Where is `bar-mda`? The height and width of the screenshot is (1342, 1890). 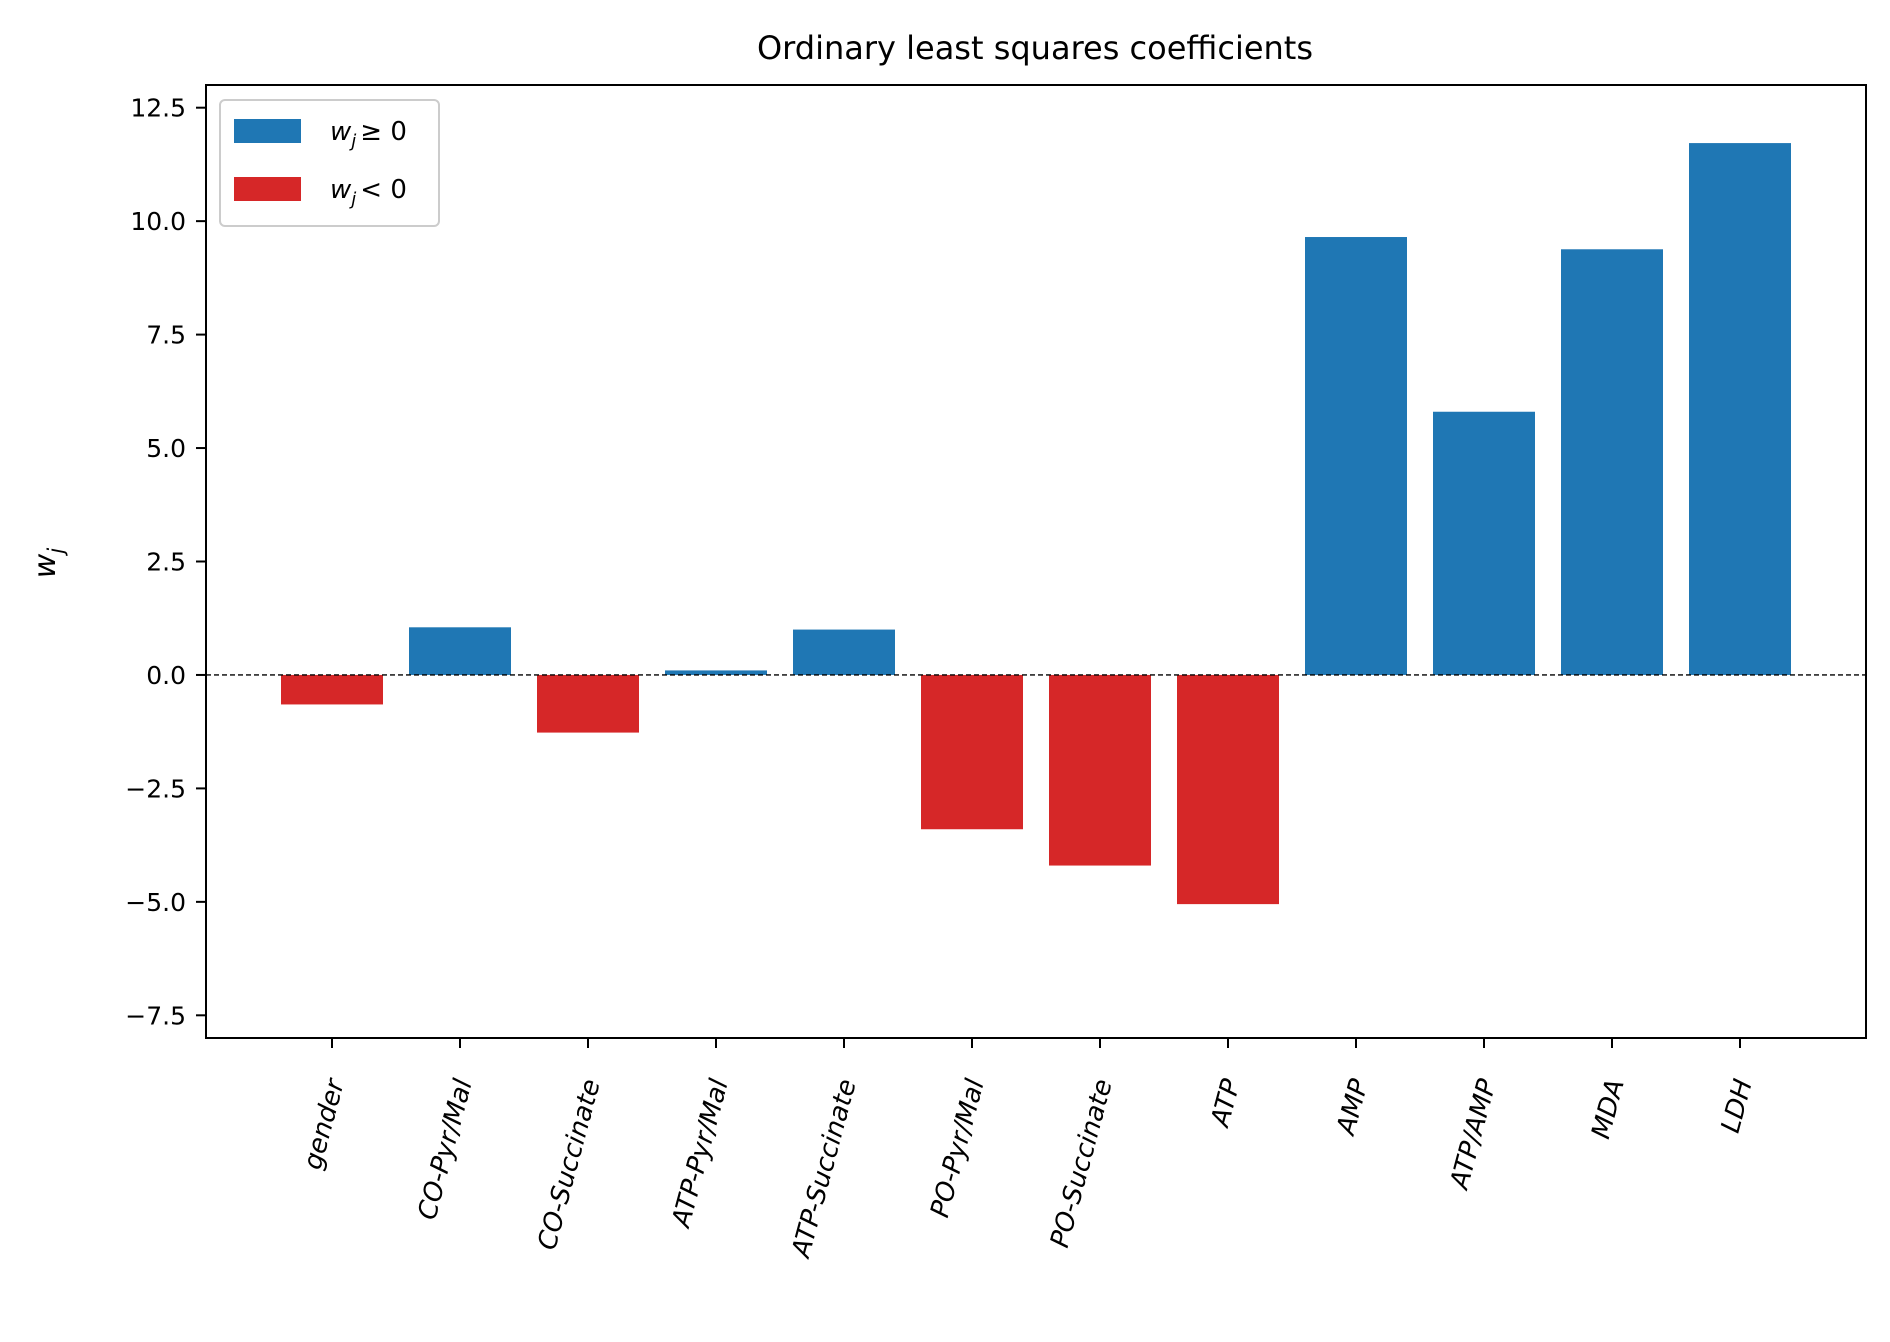
bar-mda is located at coordinates (1612, 462).